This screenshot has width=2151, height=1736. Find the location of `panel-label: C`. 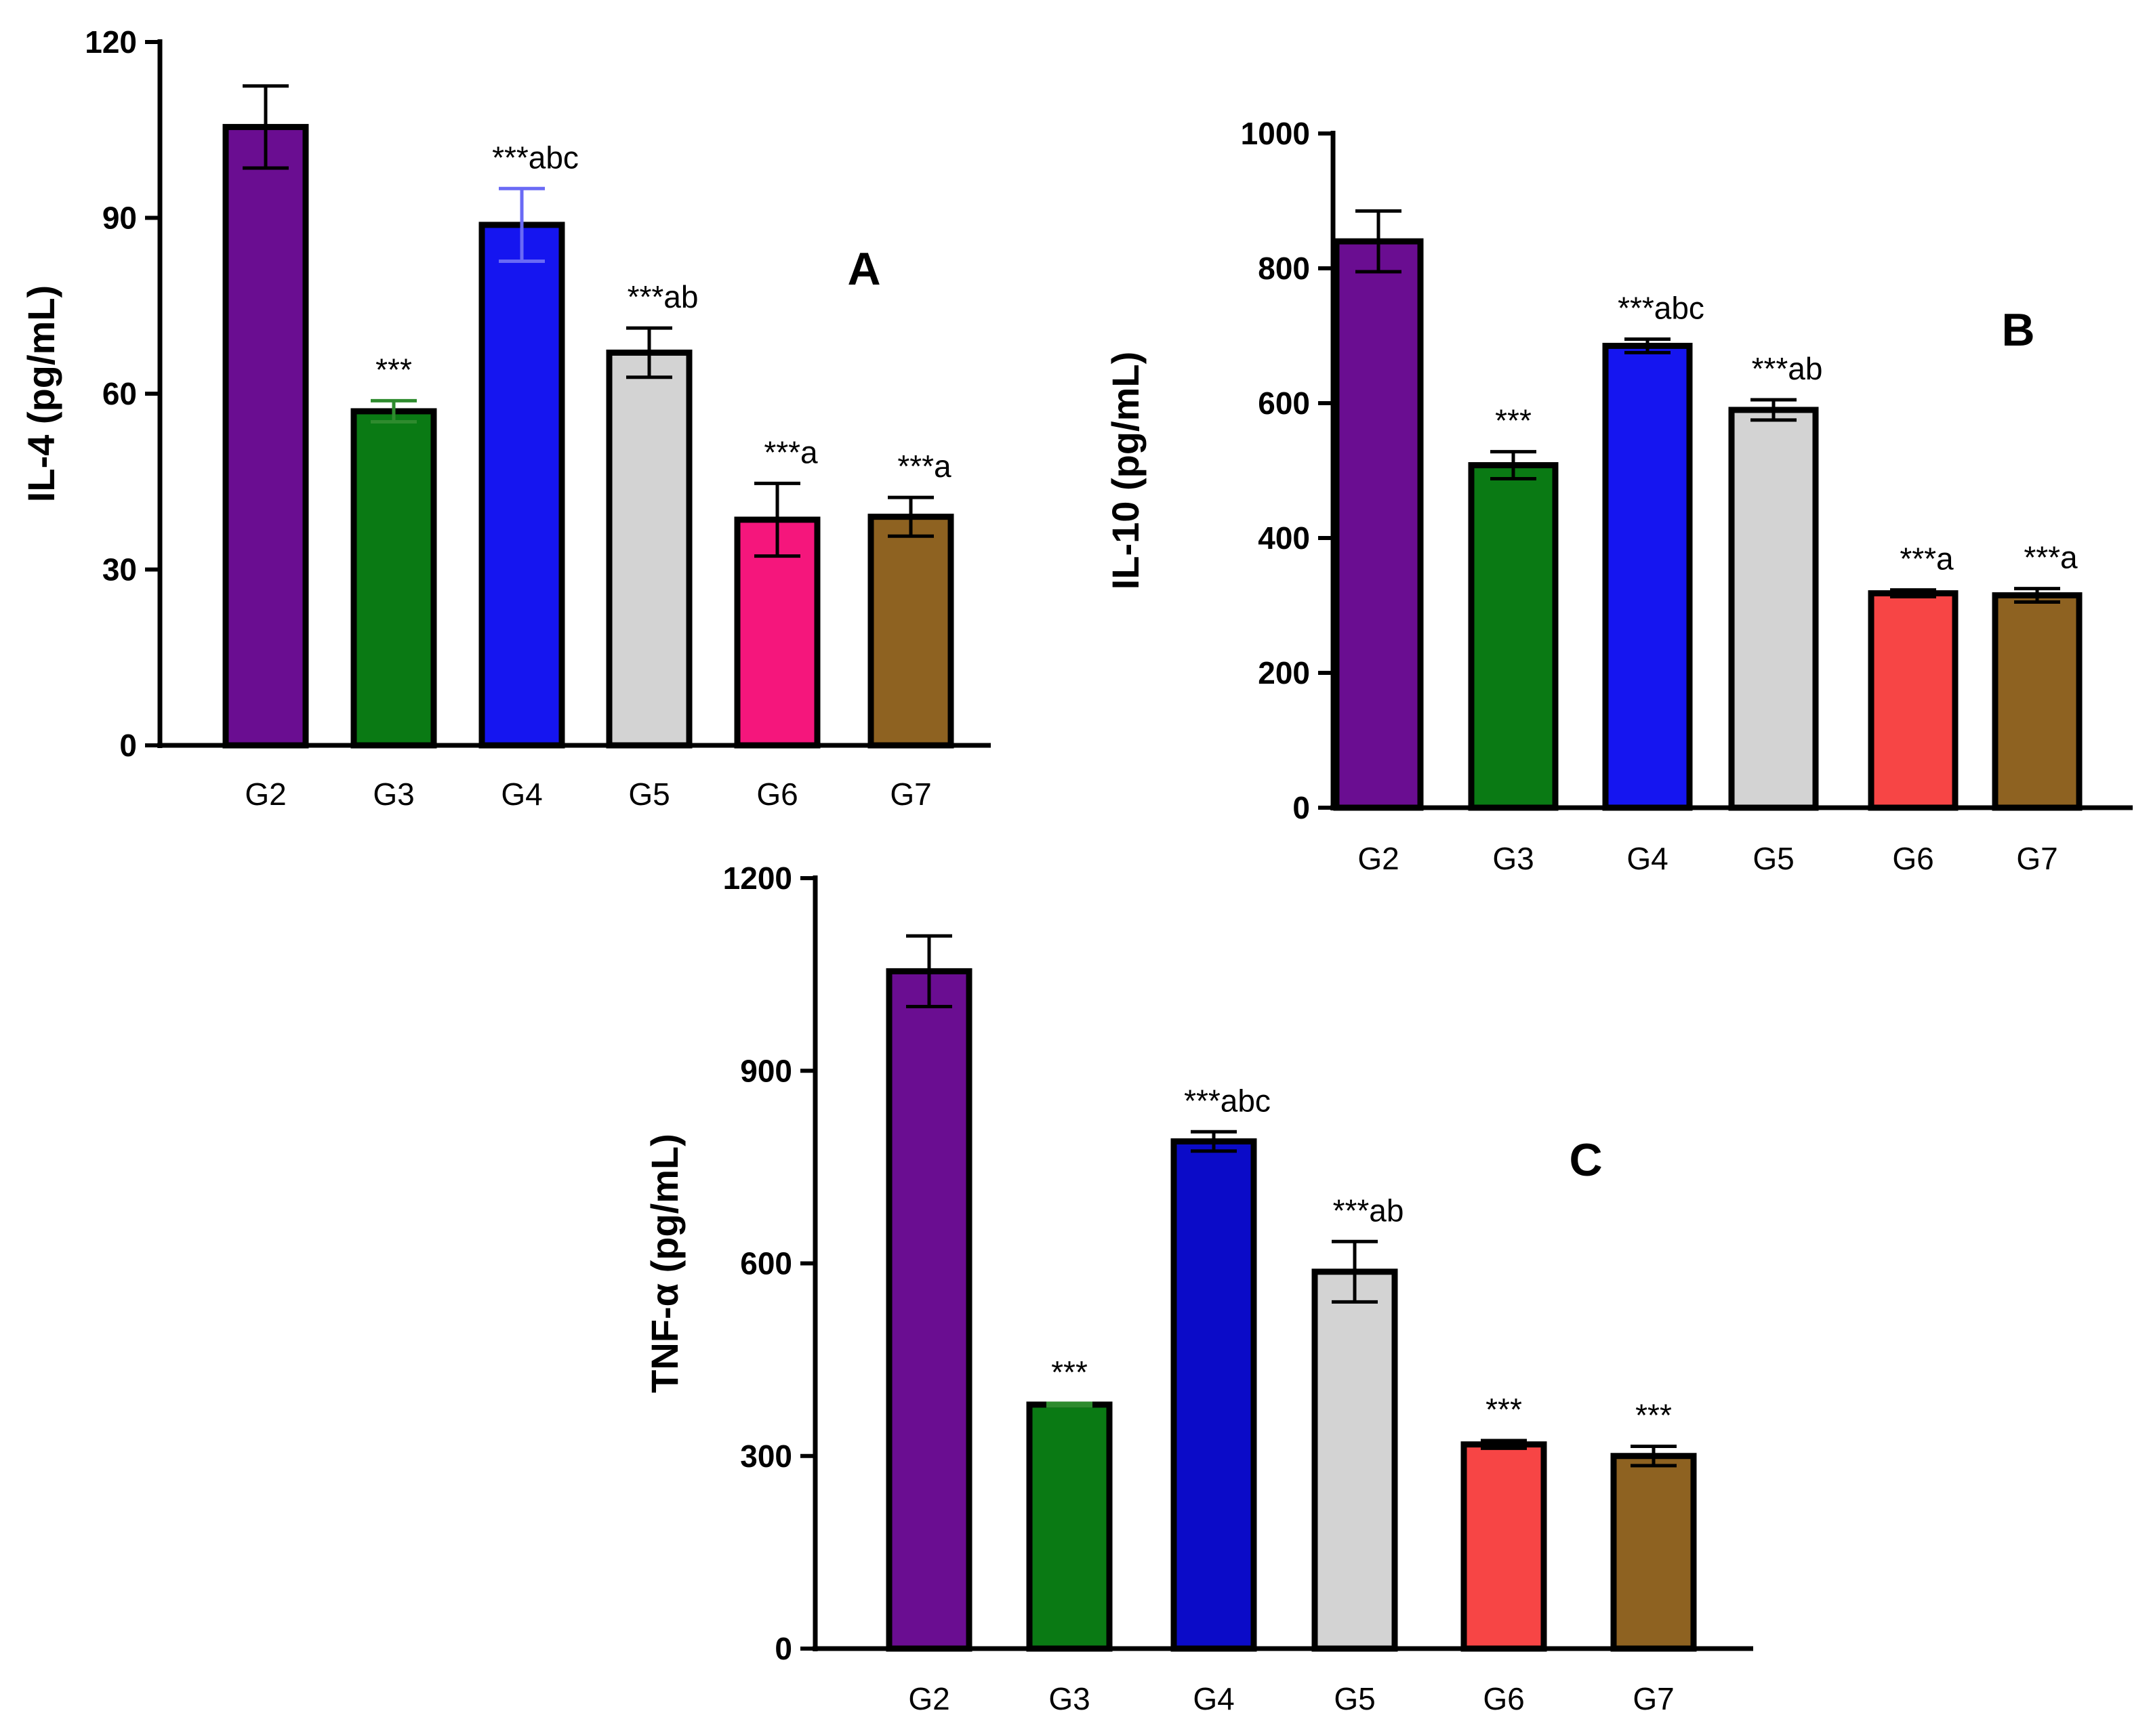

panel-label: C is located at coordinates (1585, 1160).